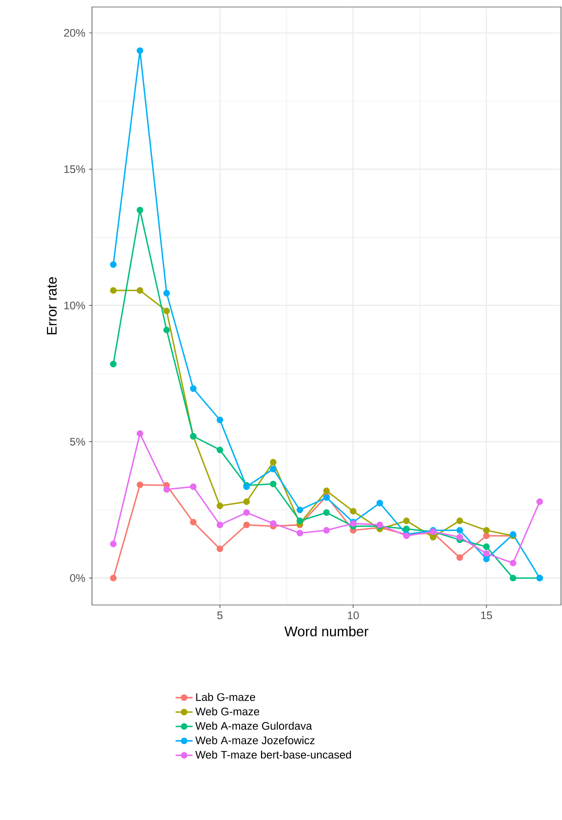 This screenshot has height=820, width=562. I want to click on y-tick-label: 5%, so click(78, 442).